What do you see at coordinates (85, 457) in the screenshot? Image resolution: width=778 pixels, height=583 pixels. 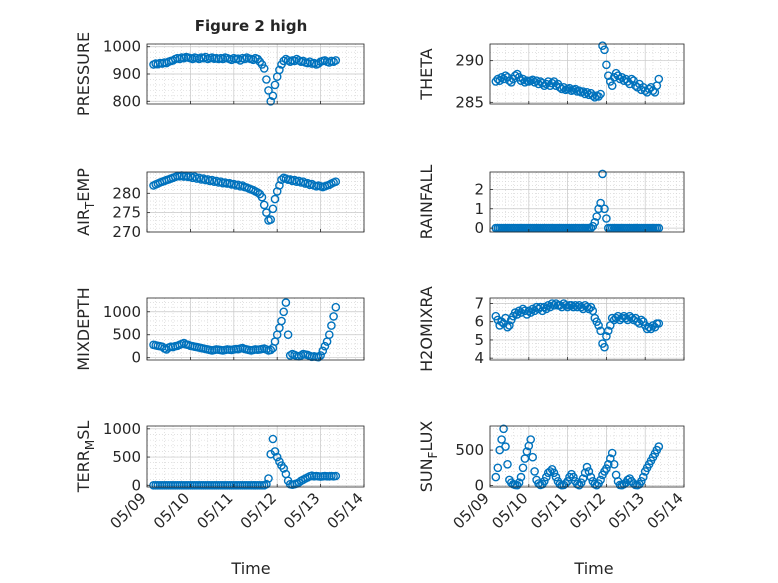 I see `y-axis-label: TERRMSL` at bounding box center [85, 457].